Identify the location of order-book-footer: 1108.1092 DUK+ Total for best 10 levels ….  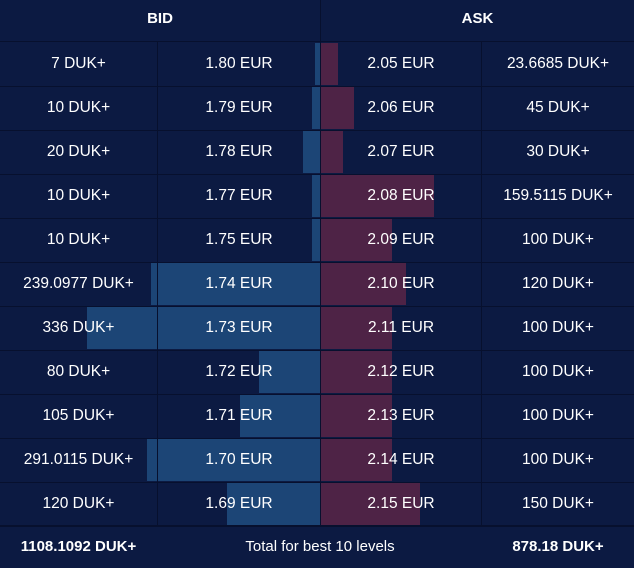
(317, 543).